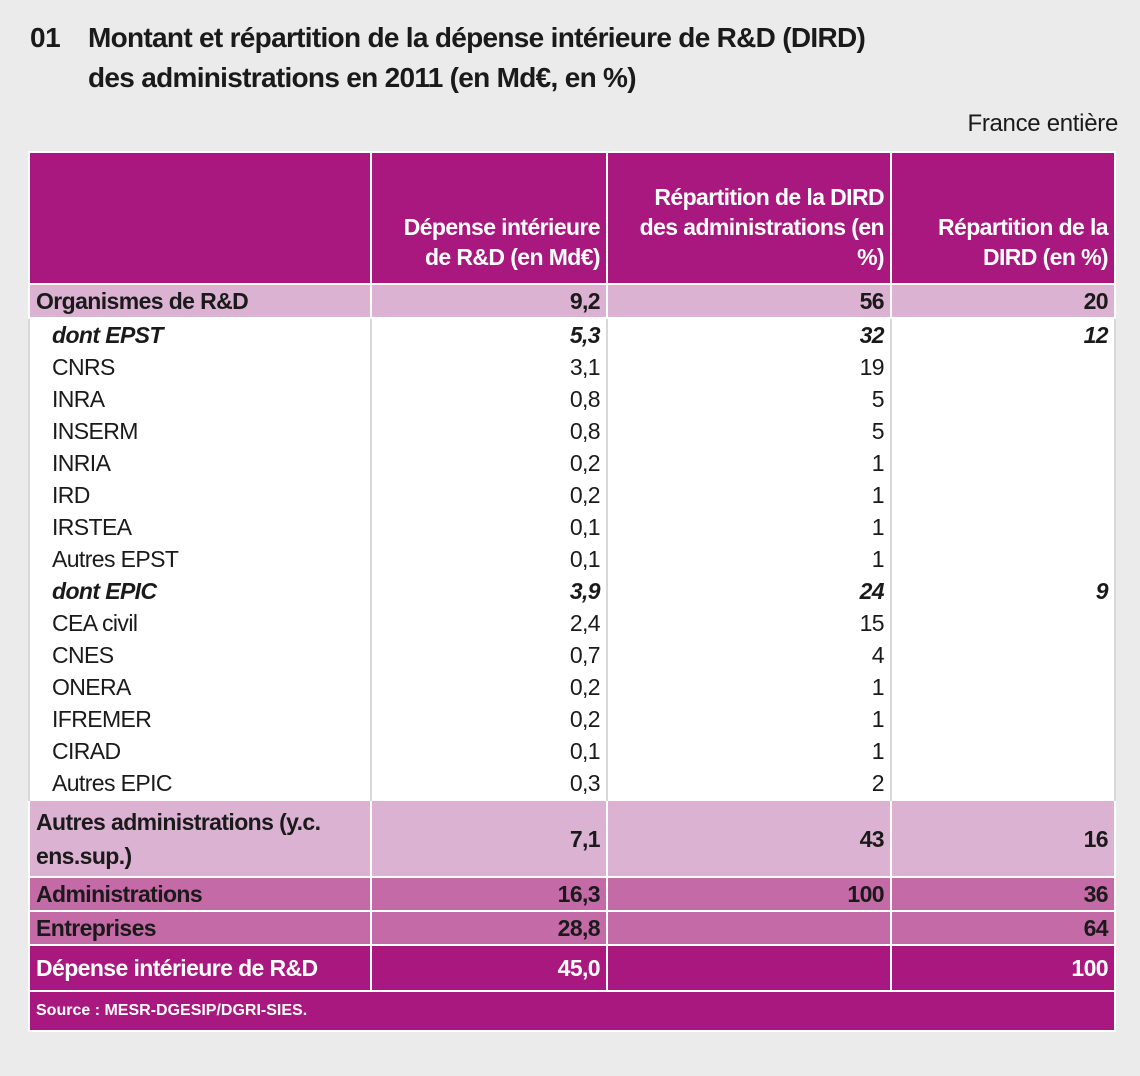 This screenshot has height=1076, width=1140. Describe the element at coordinates (200, 687) in the screenshot. I see `row-label: ONERA` at that location.